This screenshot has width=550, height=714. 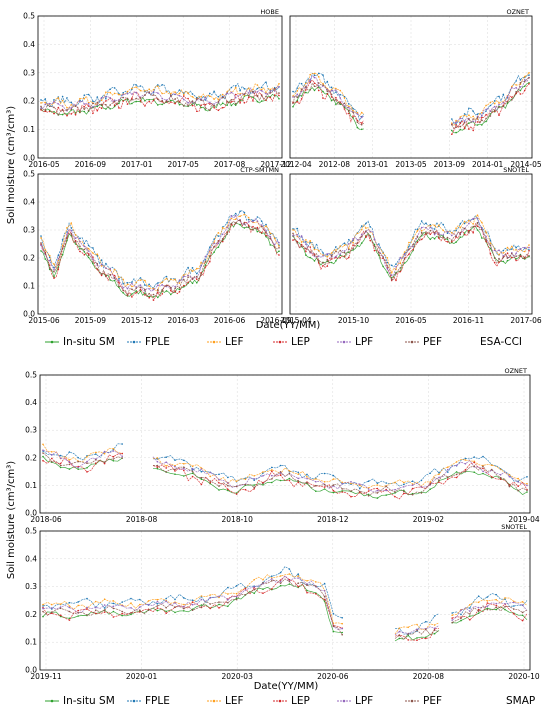 I want to click on series-line-pef, so click(x=285, y=609).